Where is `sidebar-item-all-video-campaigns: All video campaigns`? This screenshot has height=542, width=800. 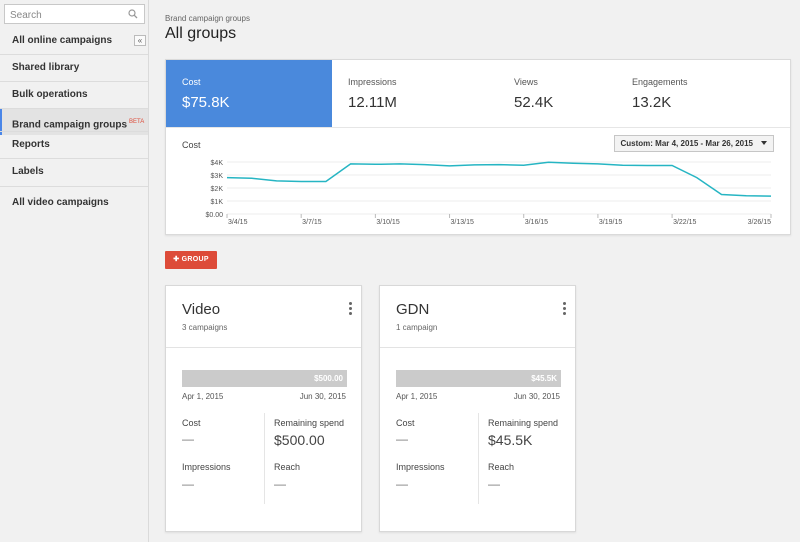 sidebar-item-all-video-campaigns: All video campaigns is located at coordinates (74, 203).